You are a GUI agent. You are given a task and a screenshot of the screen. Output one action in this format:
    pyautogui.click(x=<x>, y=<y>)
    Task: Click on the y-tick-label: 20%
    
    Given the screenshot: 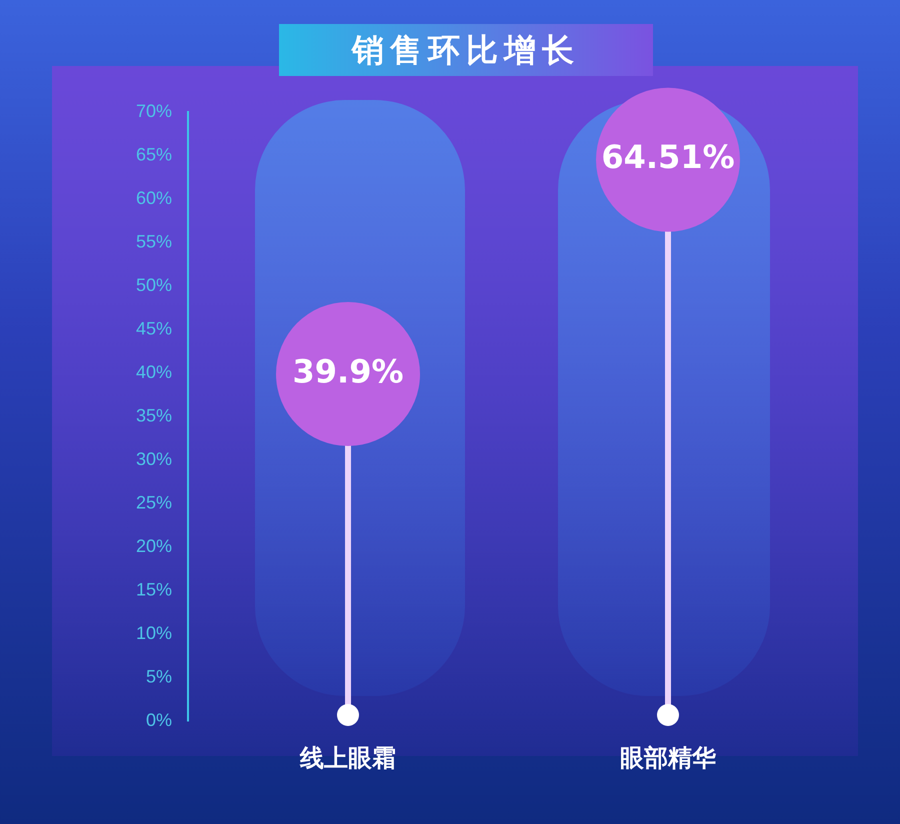 What is the action you would take?
    pyautogui.click(x=154, y=546)
    